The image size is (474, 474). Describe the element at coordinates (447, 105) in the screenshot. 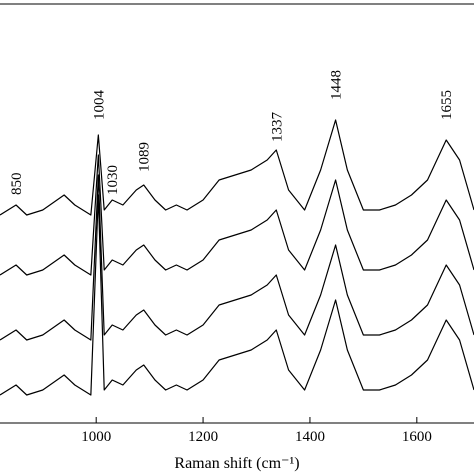

I see `peak-label: 1655` at that location.